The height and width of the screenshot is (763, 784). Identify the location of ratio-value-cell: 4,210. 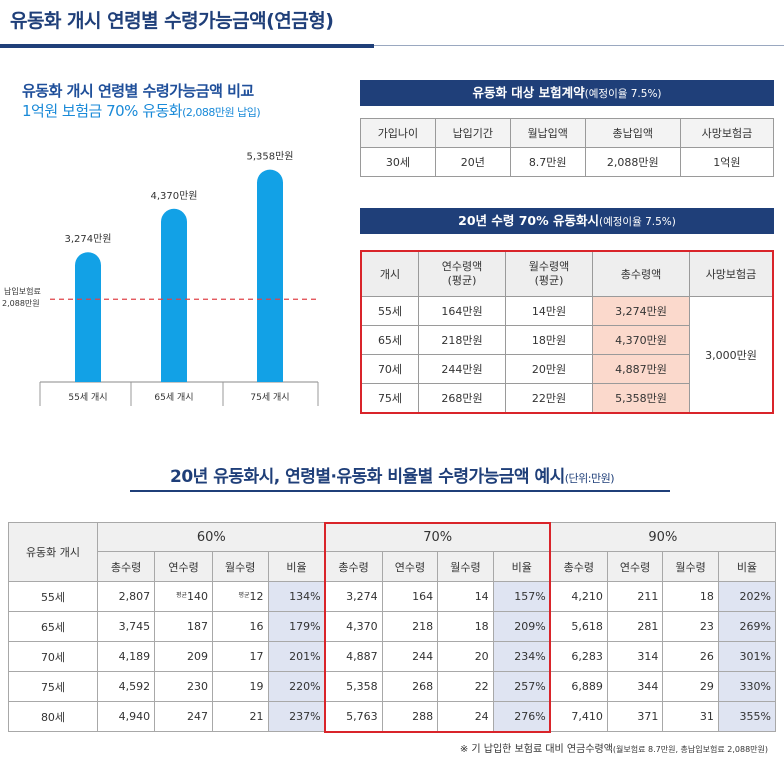
(578, 596).